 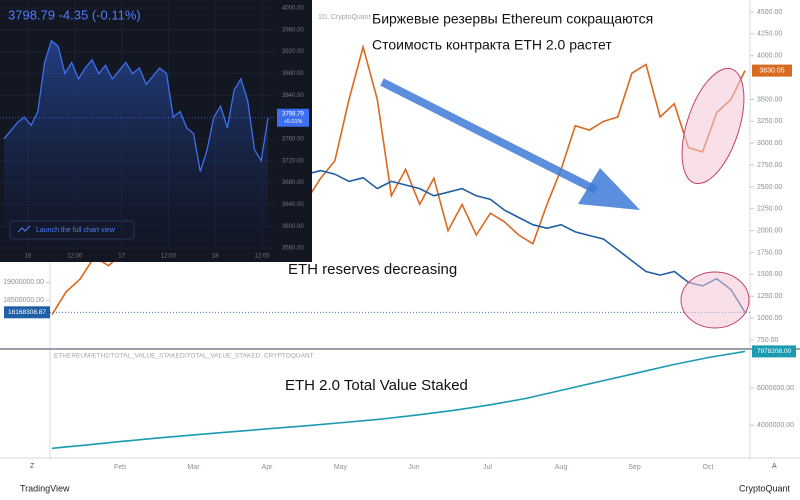 I want to click on y-tick-label: 3500.00, so click(x=769, y=99).